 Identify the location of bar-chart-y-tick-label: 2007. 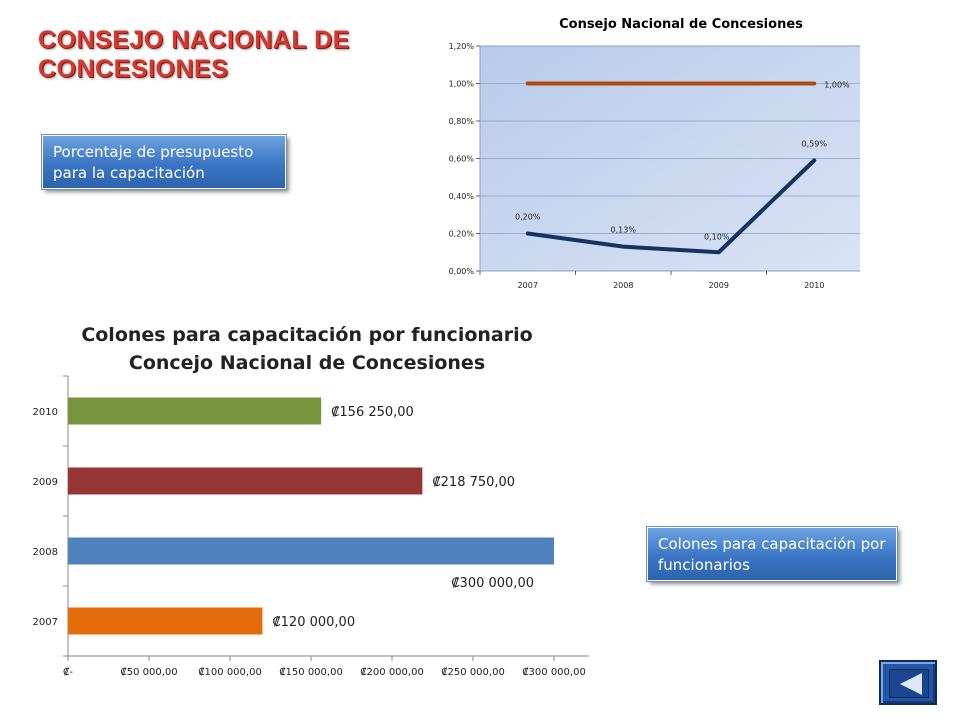
(45, 622).